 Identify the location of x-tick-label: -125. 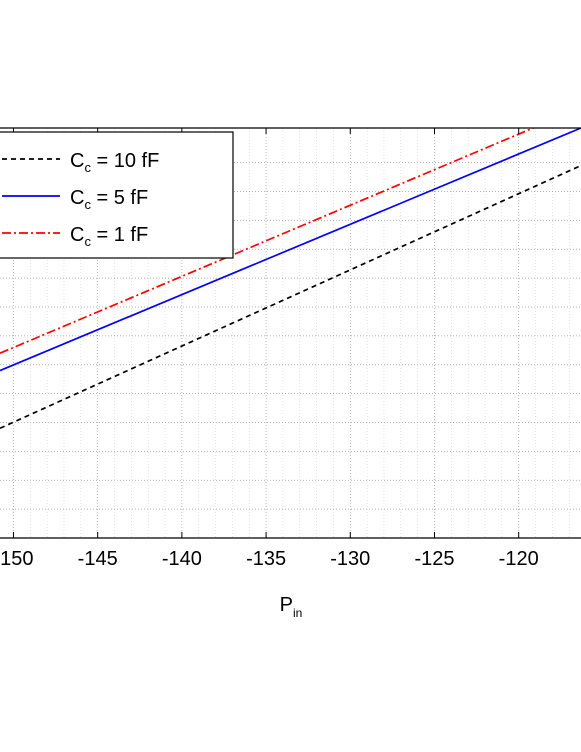
(434, 559).